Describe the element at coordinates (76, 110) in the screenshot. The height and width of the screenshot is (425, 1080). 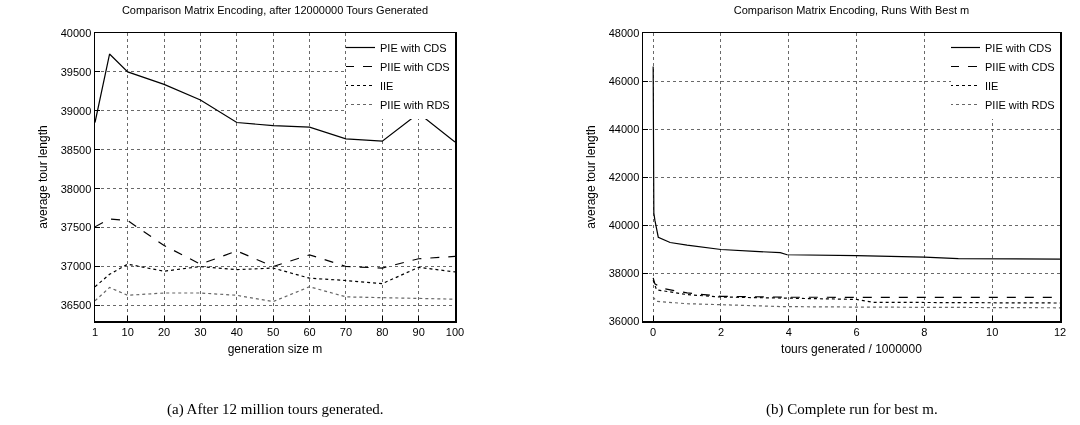
I see `y-tick-label: 39000` at that location.